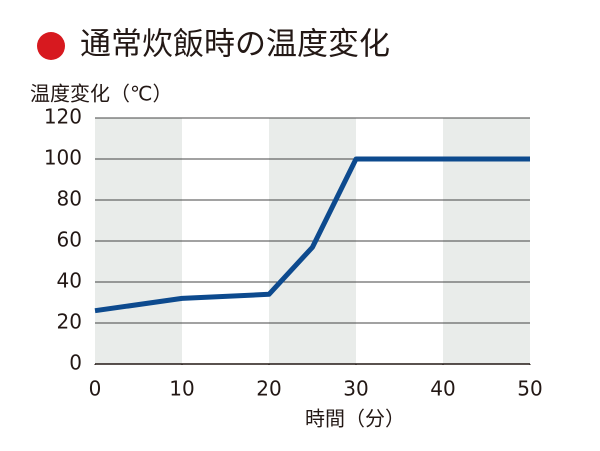  Describe the element at coordinates (181, 389) in the screenshot. I see `x-tick-label: 10` at that location.